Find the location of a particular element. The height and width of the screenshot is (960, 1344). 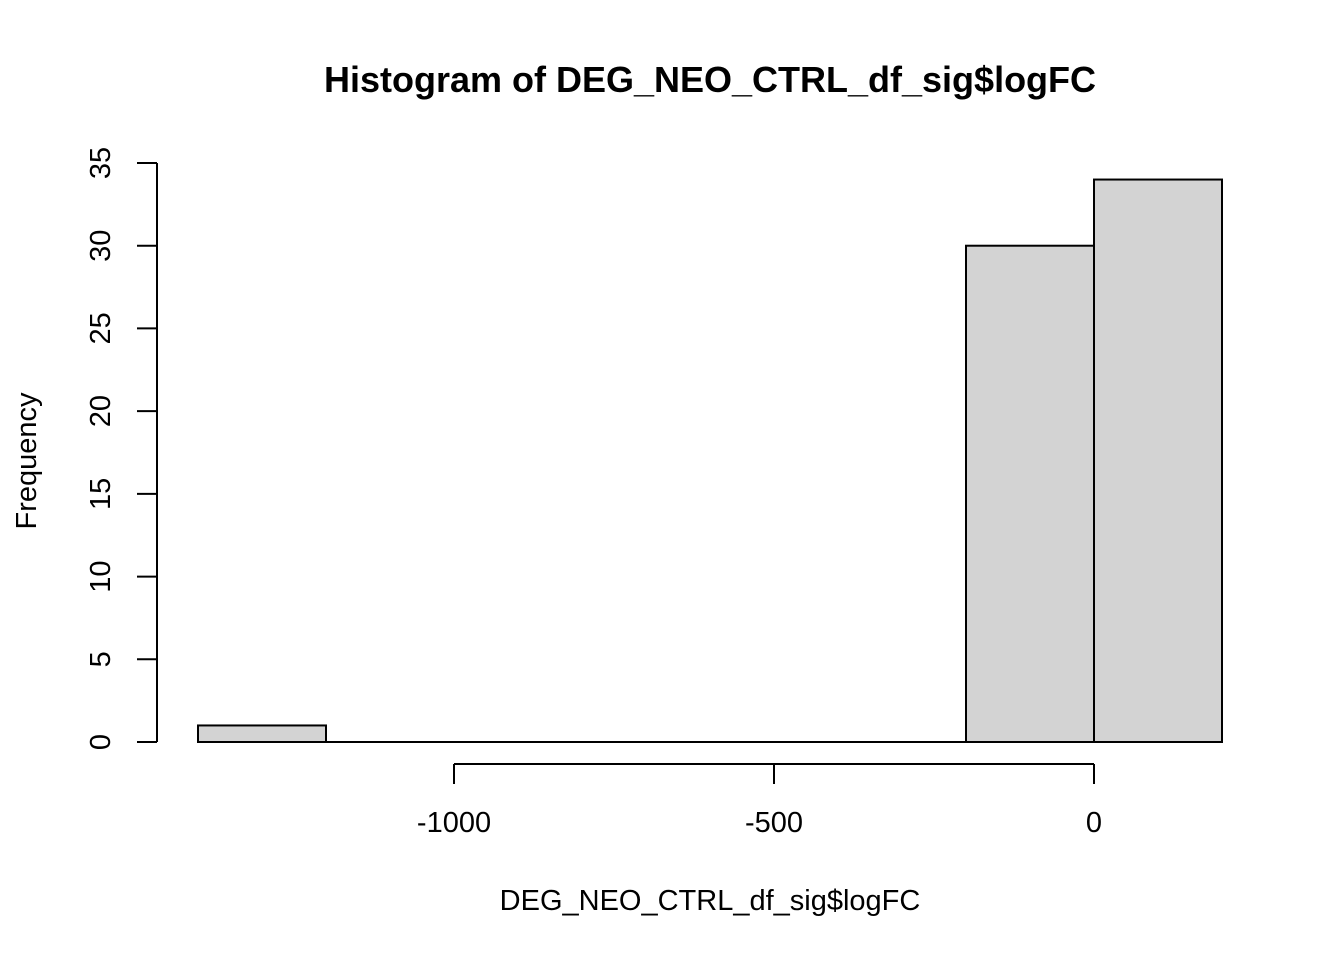

y-tick-label: 25 is located at coordinates (101, 328).